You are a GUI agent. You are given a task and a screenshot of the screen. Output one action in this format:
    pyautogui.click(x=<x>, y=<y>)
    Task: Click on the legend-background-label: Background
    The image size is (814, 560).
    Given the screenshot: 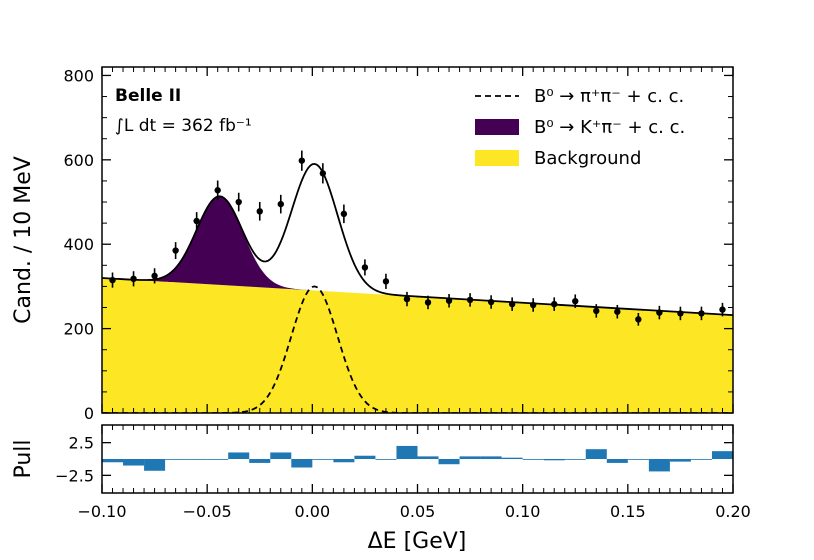 What is the action you would take?
    pyautogui.click(x=587, y=158)
    